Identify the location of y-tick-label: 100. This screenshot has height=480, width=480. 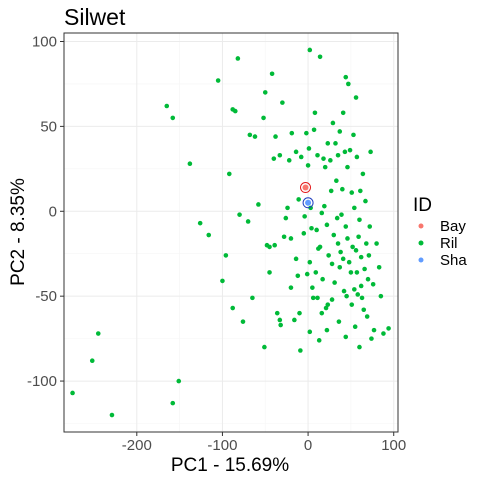
(44, 41).